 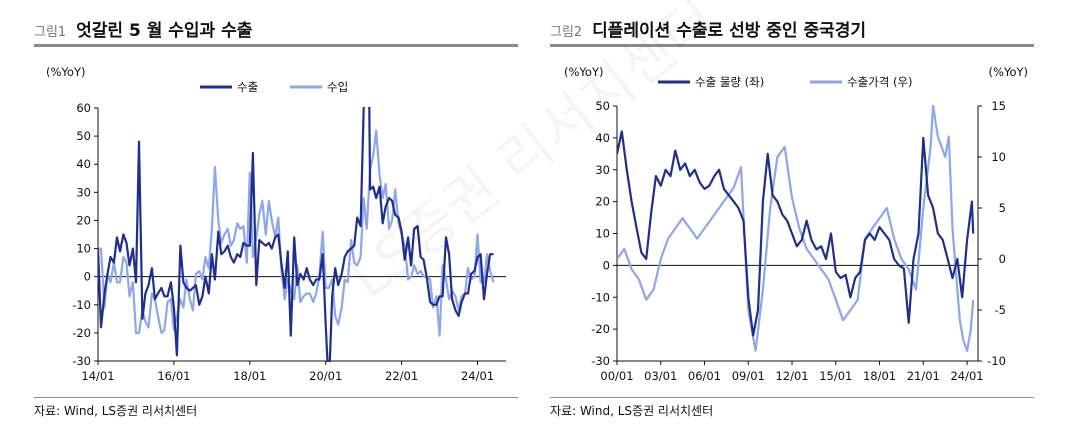 What do you see at coordinates (1008, 72) in the screenshot?
I see `c1-y-axis-label-right: (%YoY)` at bounding box center [1008, 72].